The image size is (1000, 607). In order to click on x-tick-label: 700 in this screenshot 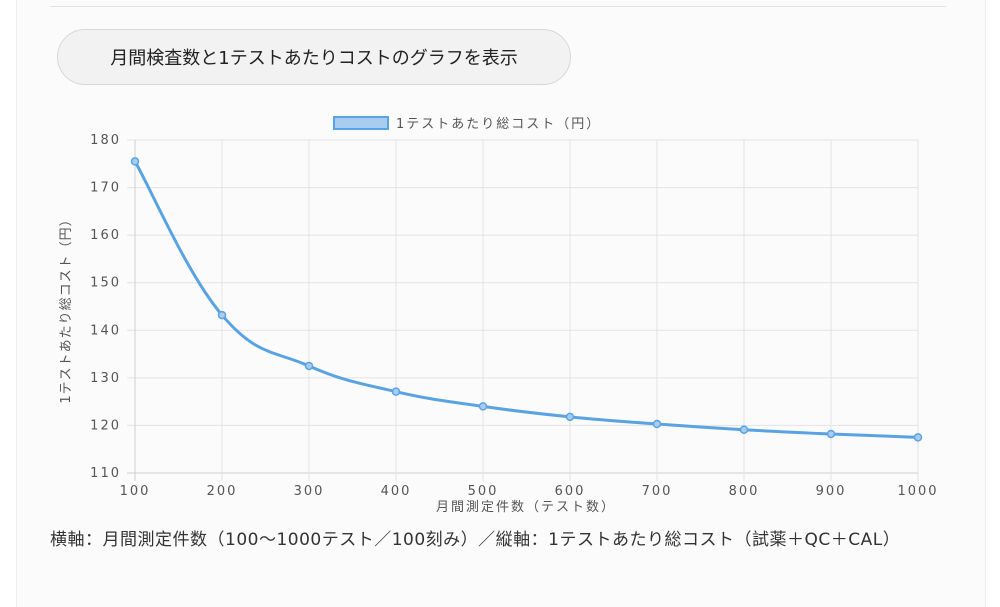, I will do `click(657, 491)`.